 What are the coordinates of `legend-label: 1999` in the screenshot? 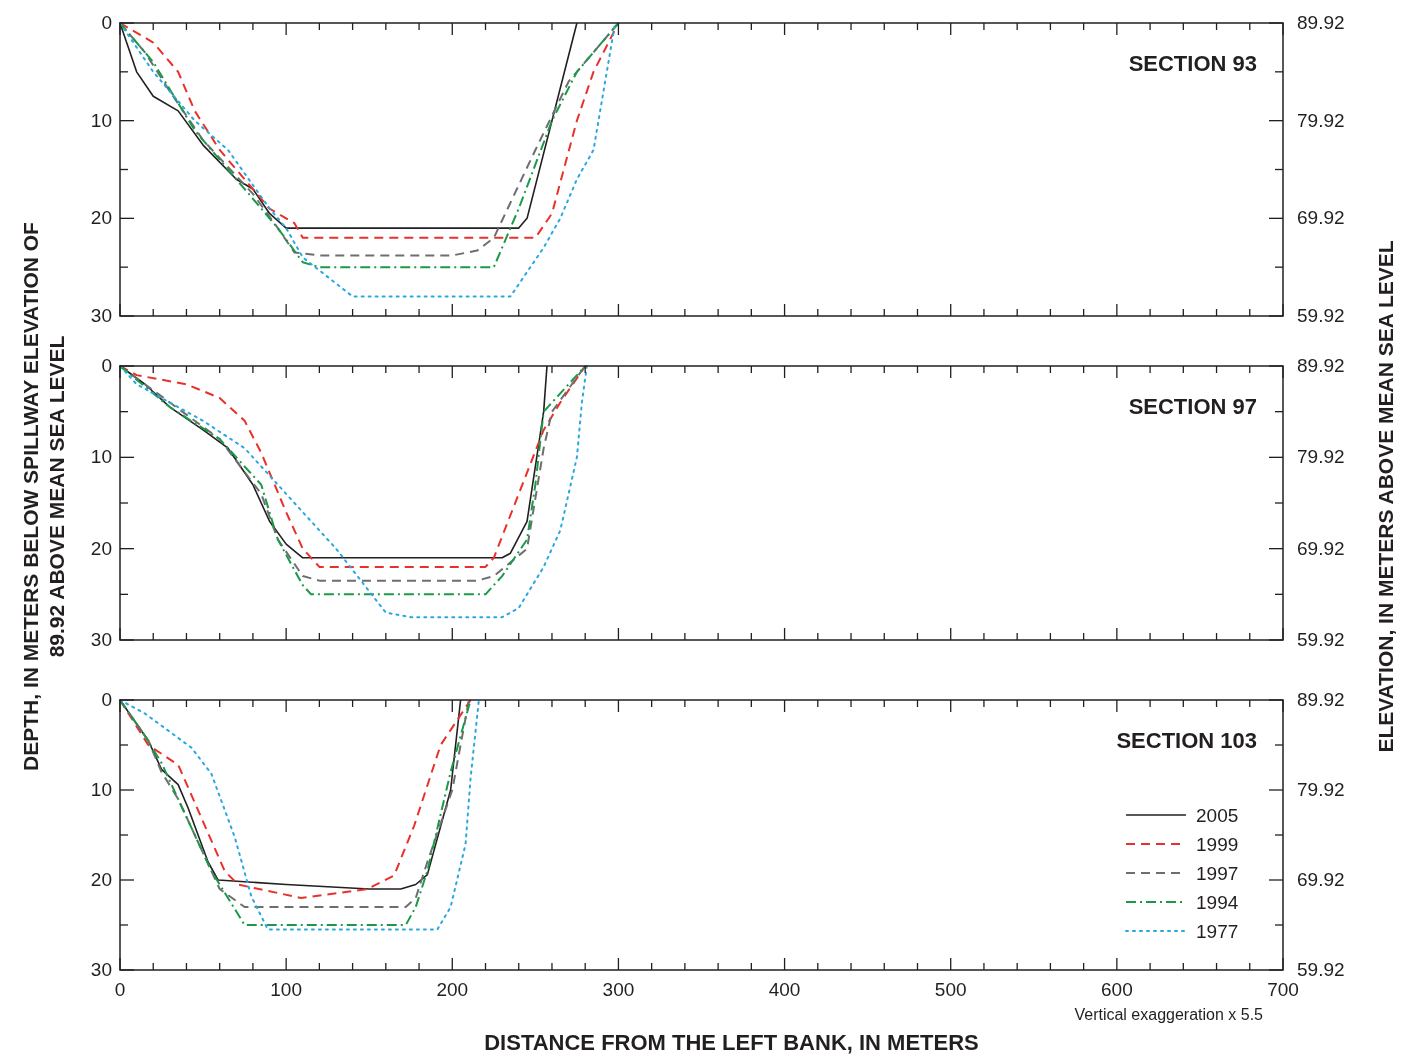 It's located at (1217, 844).